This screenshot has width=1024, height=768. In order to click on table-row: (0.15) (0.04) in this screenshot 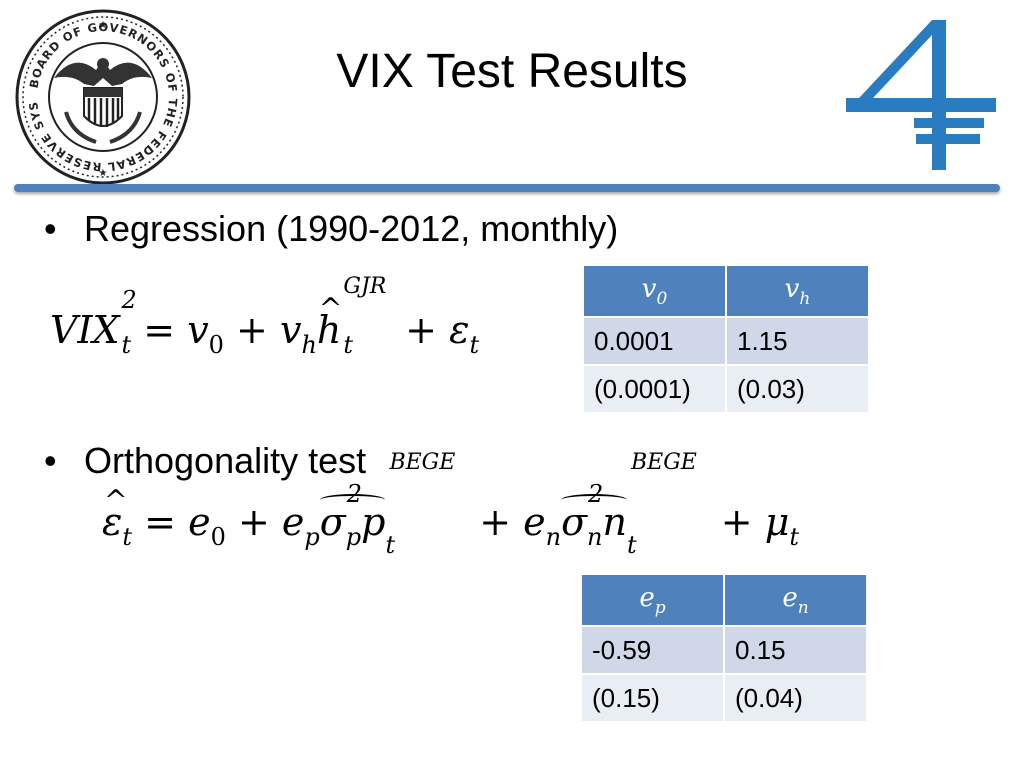, I will do `click(724, 698)`.